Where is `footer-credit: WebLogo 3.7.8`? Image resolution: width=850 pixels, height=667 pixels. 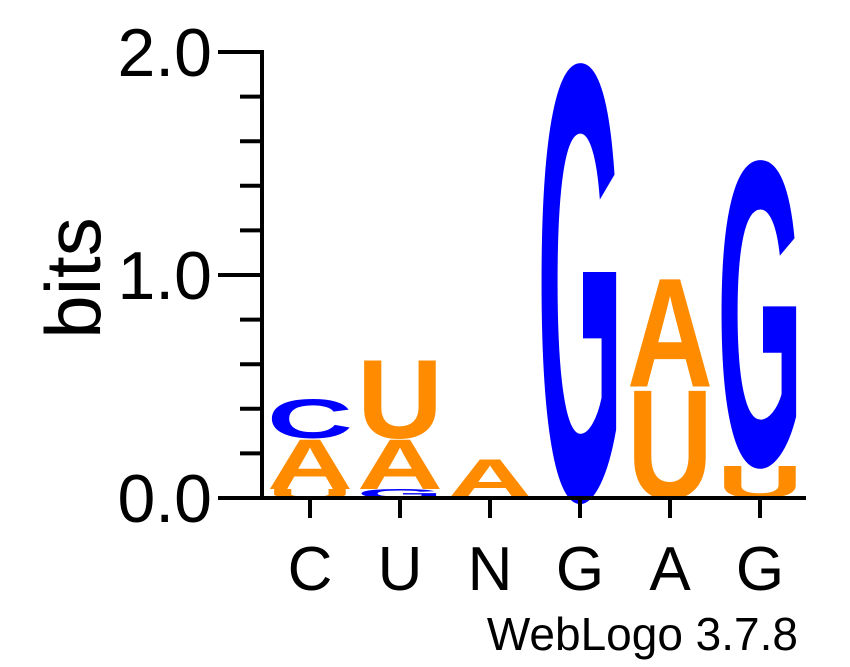
footer-credit: WebLogo 3.7.8 is located at coordinates (642, 634).